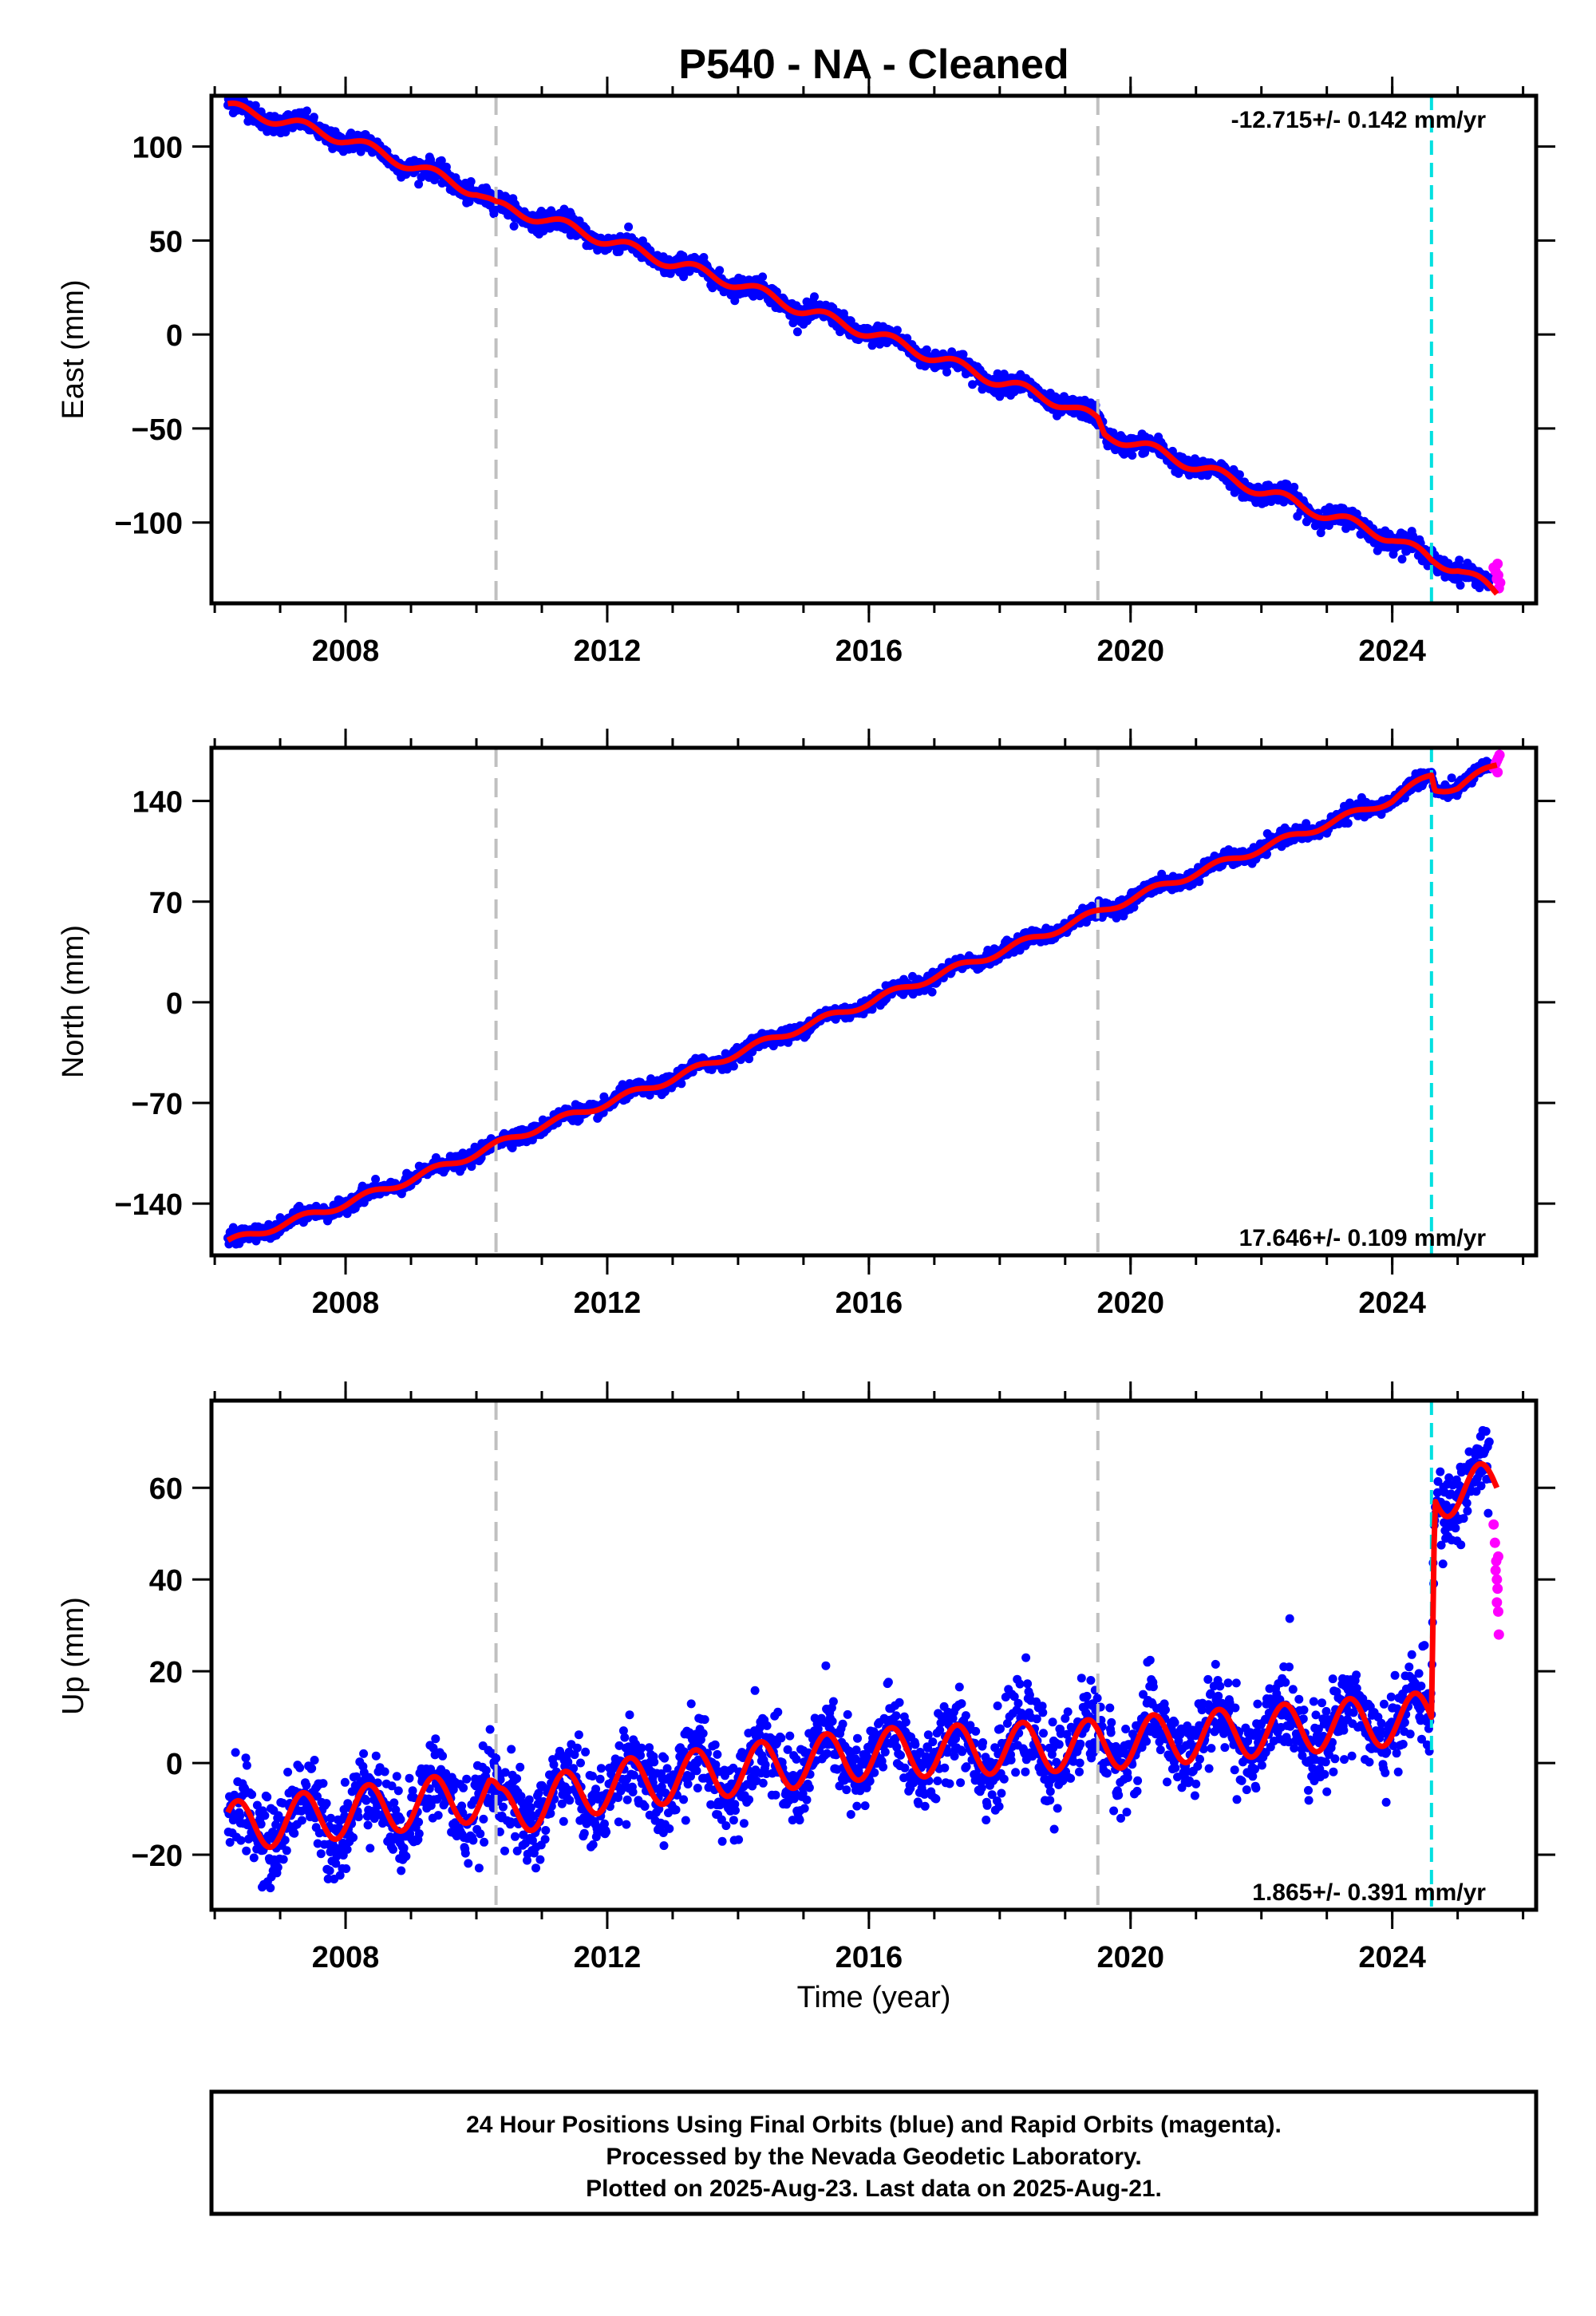  Describe the element at coordinates (1497, 576) in the screenshot. I see `east-rapid-points` at that location.